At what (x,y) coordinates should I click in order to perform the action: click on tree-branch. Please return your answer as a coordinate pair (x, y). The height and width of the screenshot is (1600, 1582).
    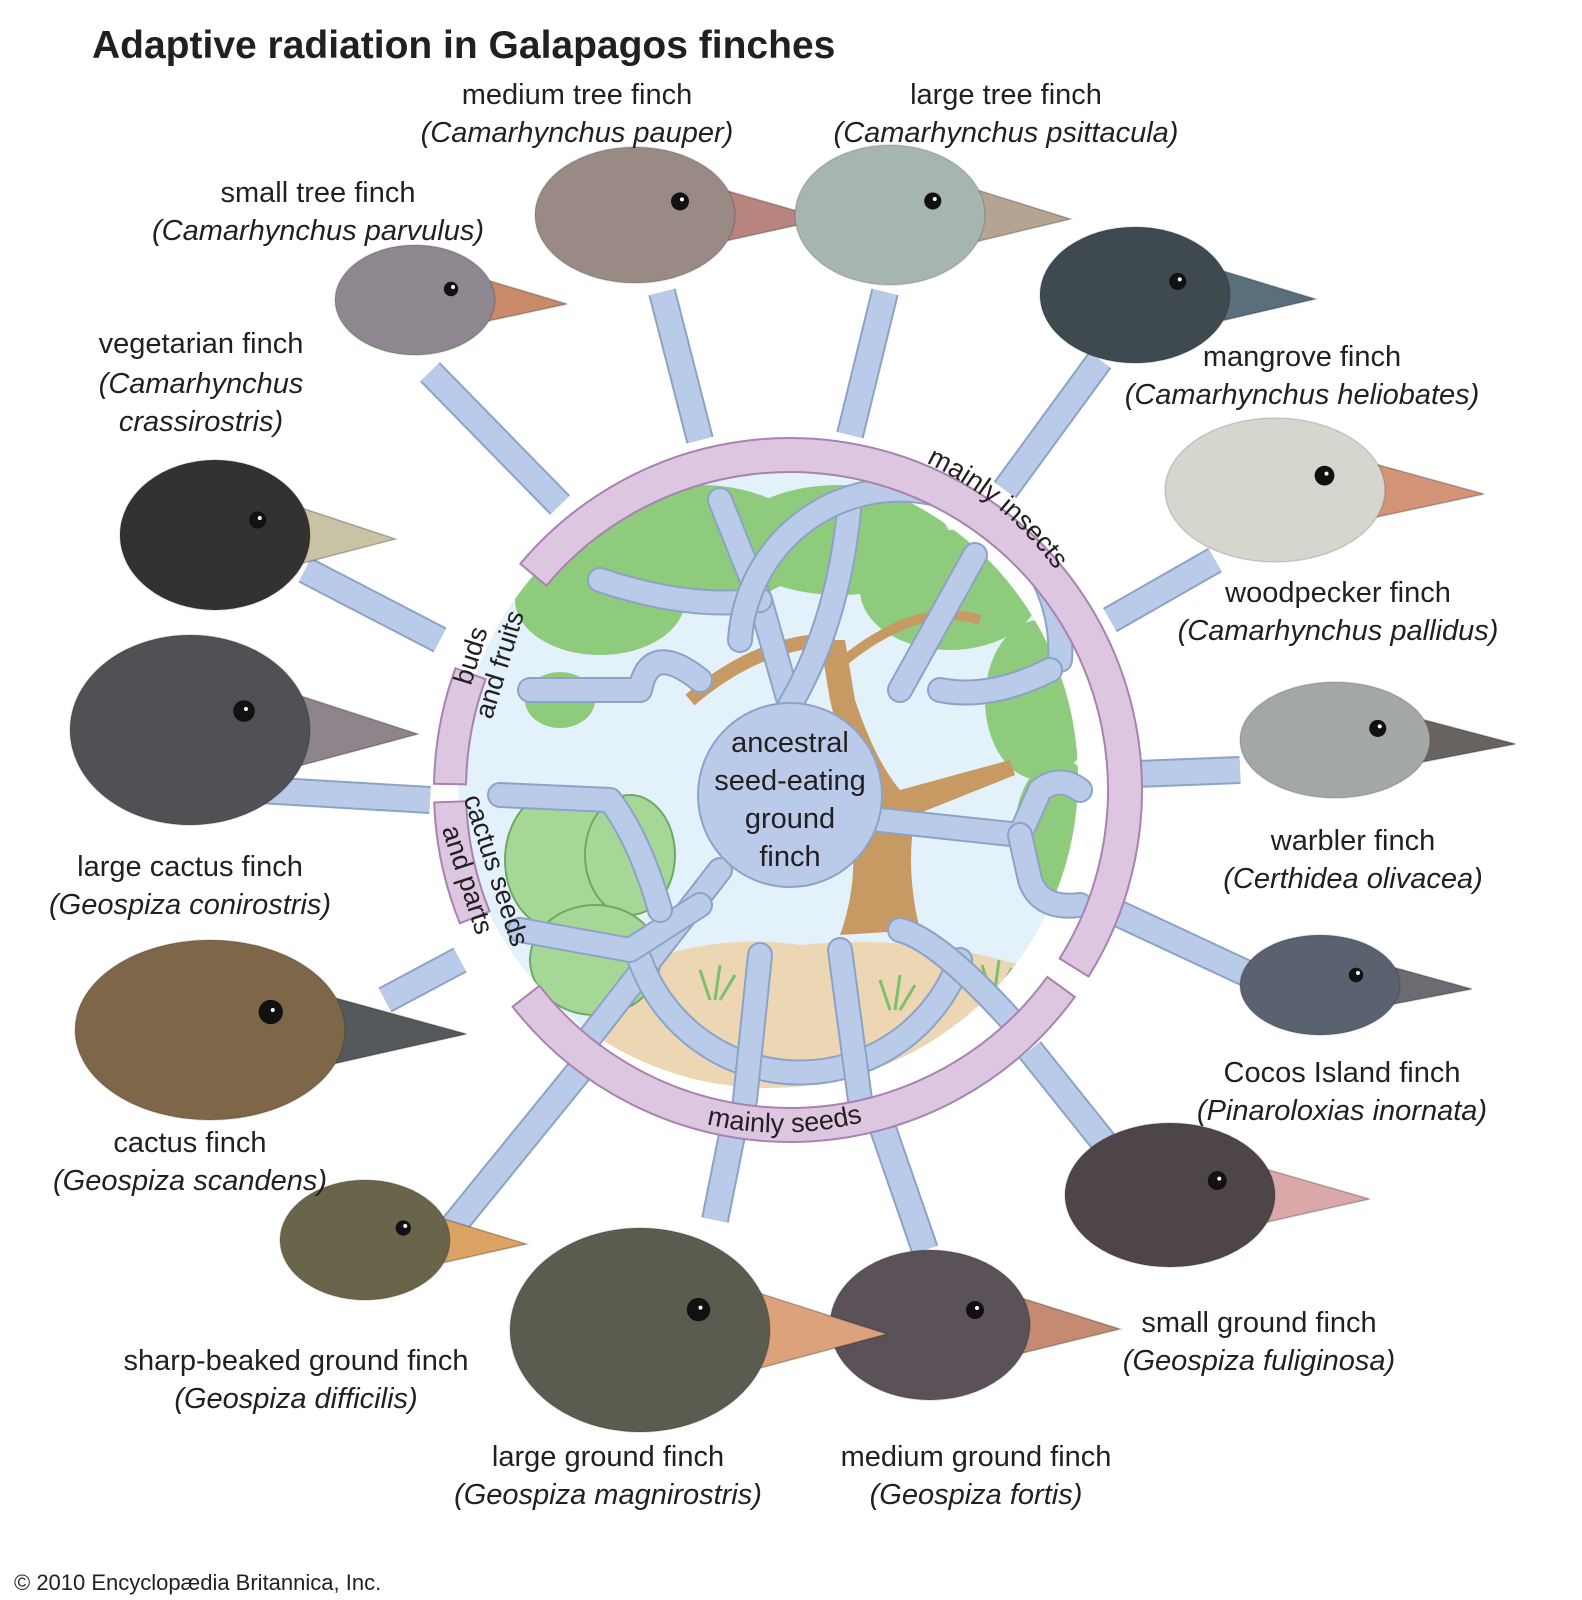
    Looking at the image, I should click on (911, 637).